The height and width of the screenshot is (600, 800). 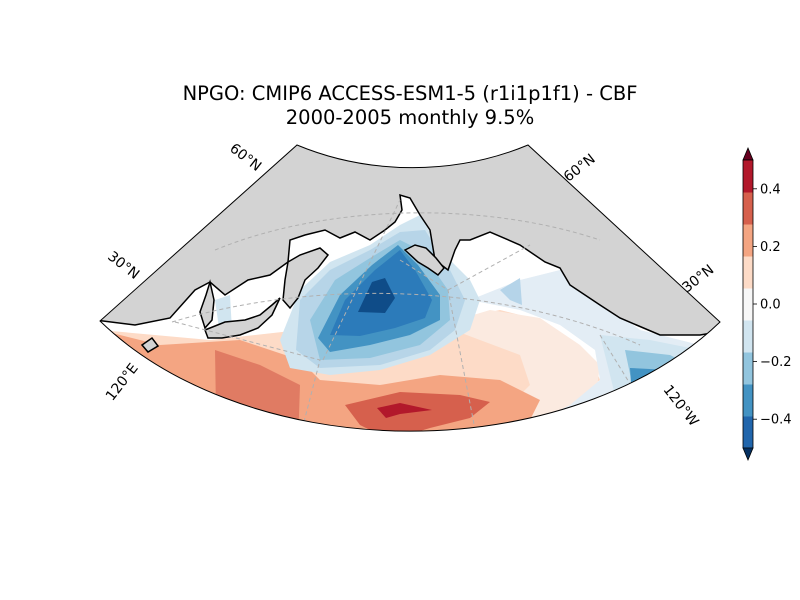 I want to click on land-korea, so click(x=150, y=344).